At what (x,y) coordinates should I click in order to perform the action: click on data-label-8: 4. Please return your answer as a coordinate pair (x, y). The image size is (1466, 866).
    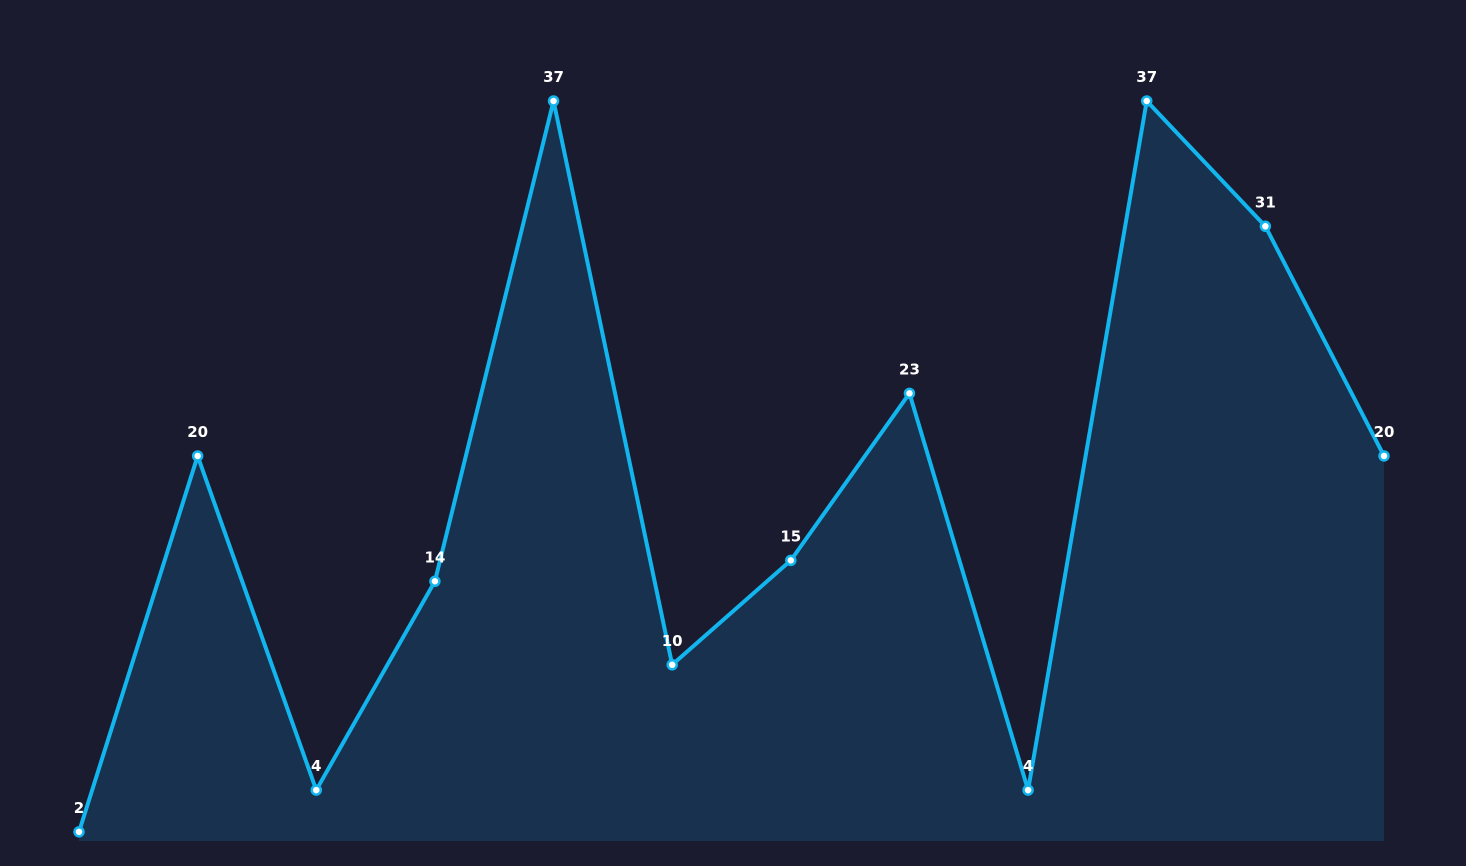
    Looking at the image, I should click on (1028, 766).